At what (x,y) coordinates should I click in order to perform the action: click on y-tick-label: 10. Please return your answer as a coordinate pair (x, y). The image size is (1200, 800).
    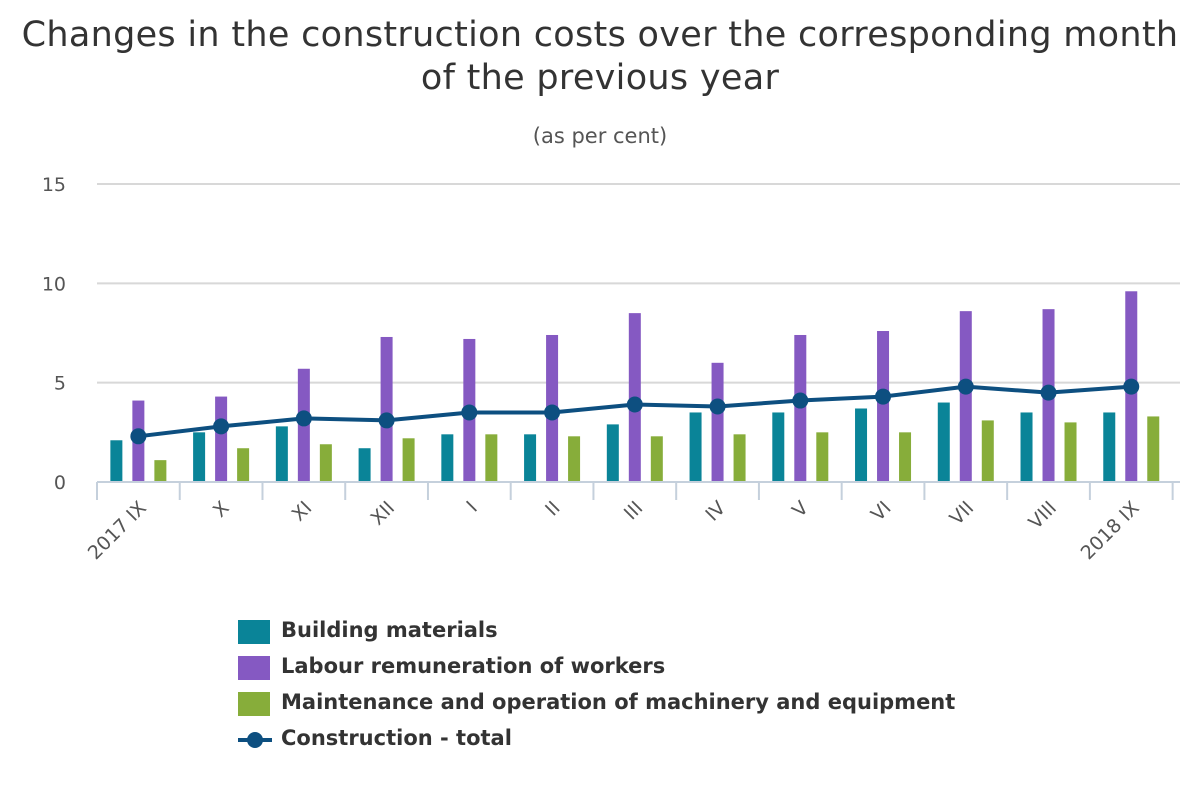
    Looking at the image, I should click on (54, 284).